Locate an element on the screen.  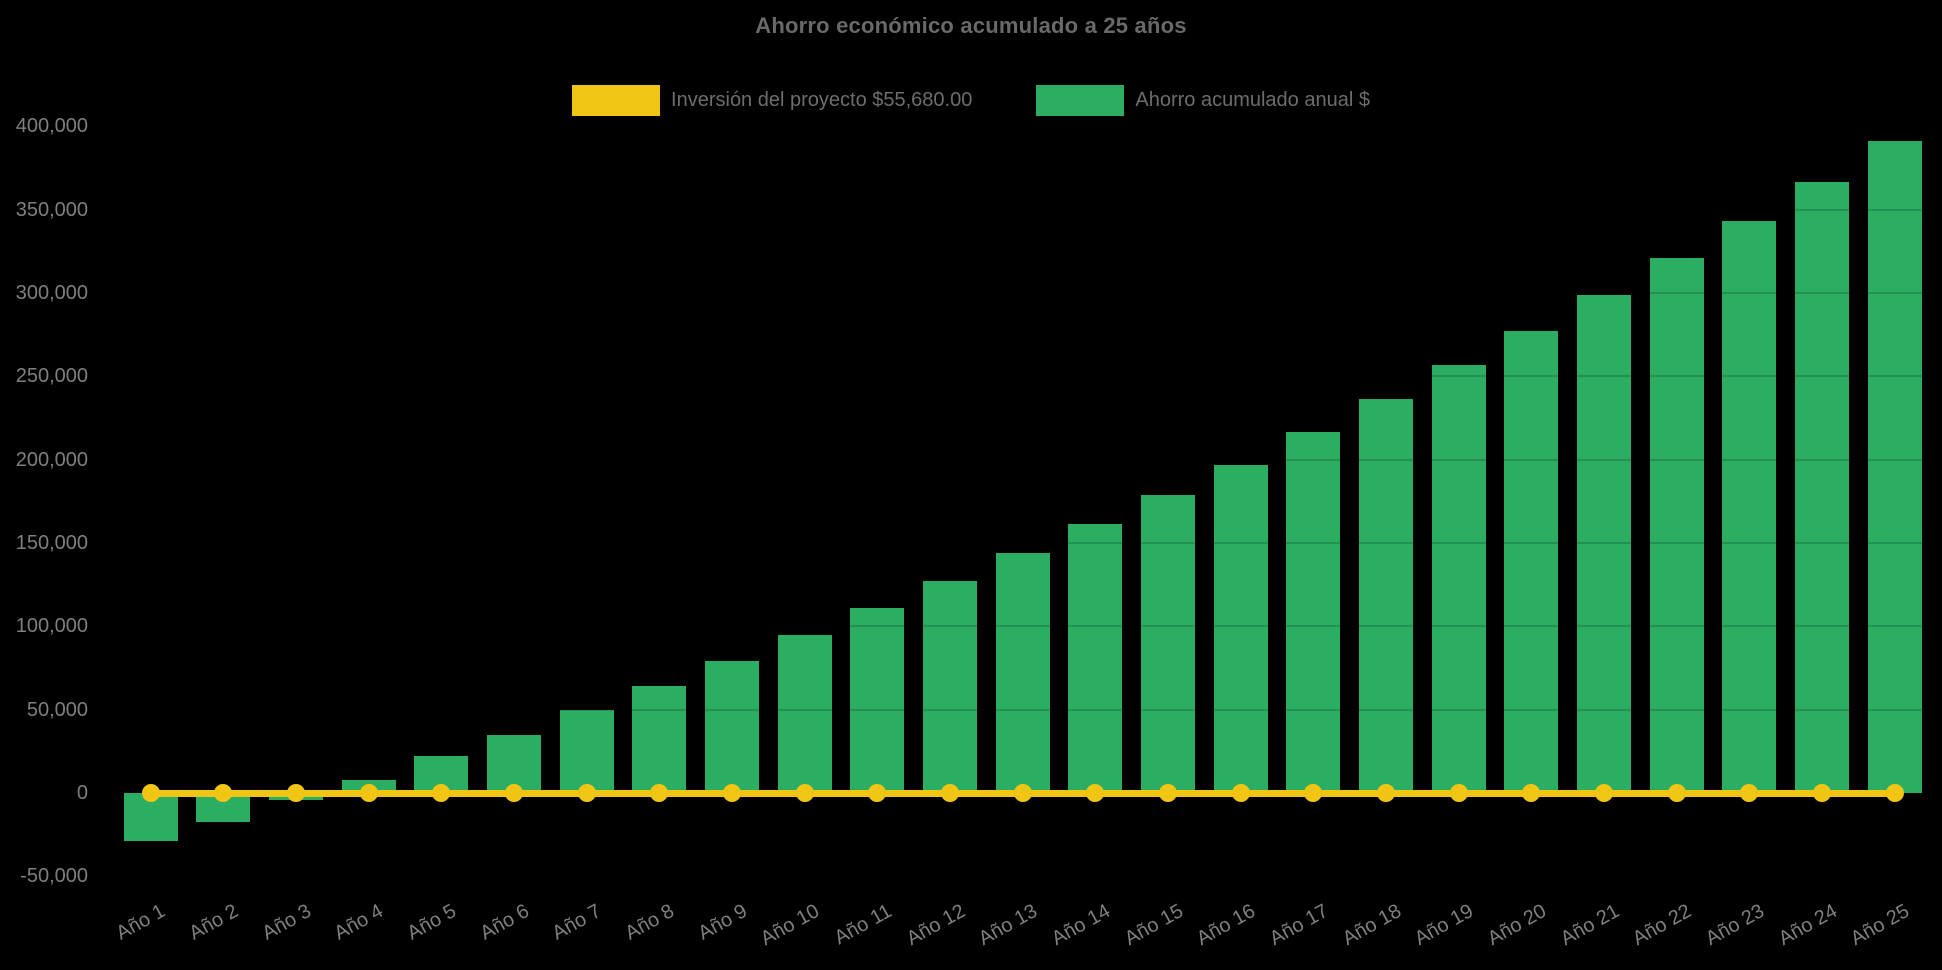
x-tick-label: Año 5 is located at coordinates (431, 922).